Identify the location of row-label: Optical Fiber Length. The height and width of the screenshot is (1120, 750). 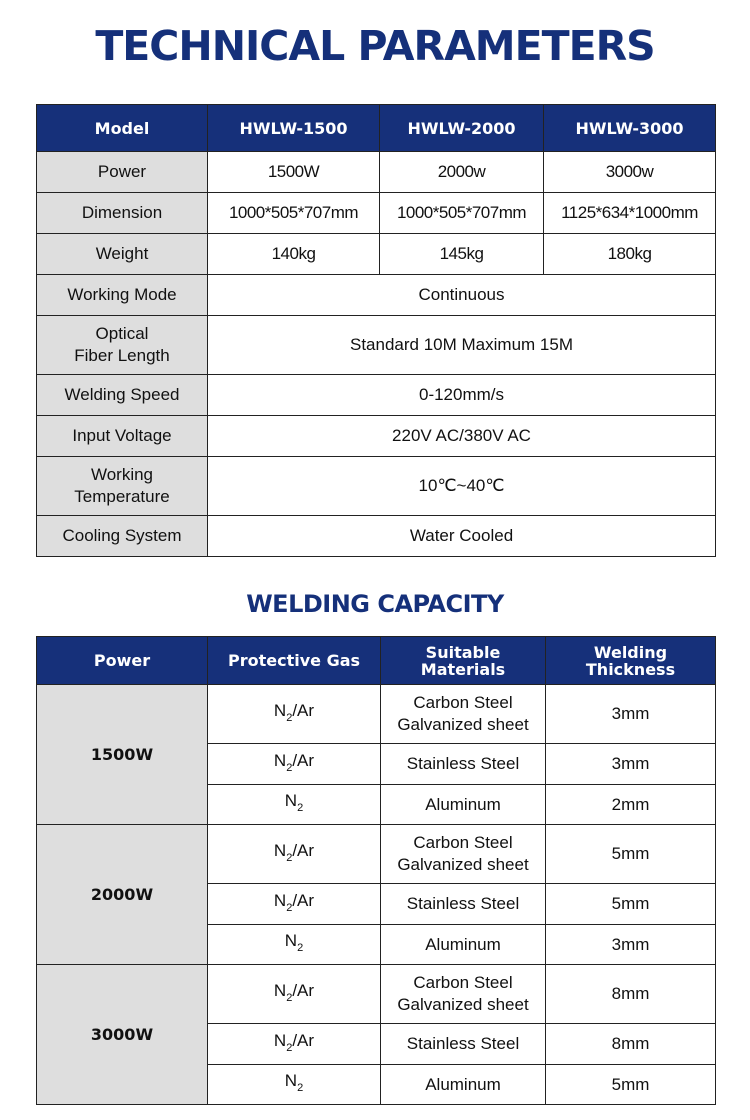
(122, 345).